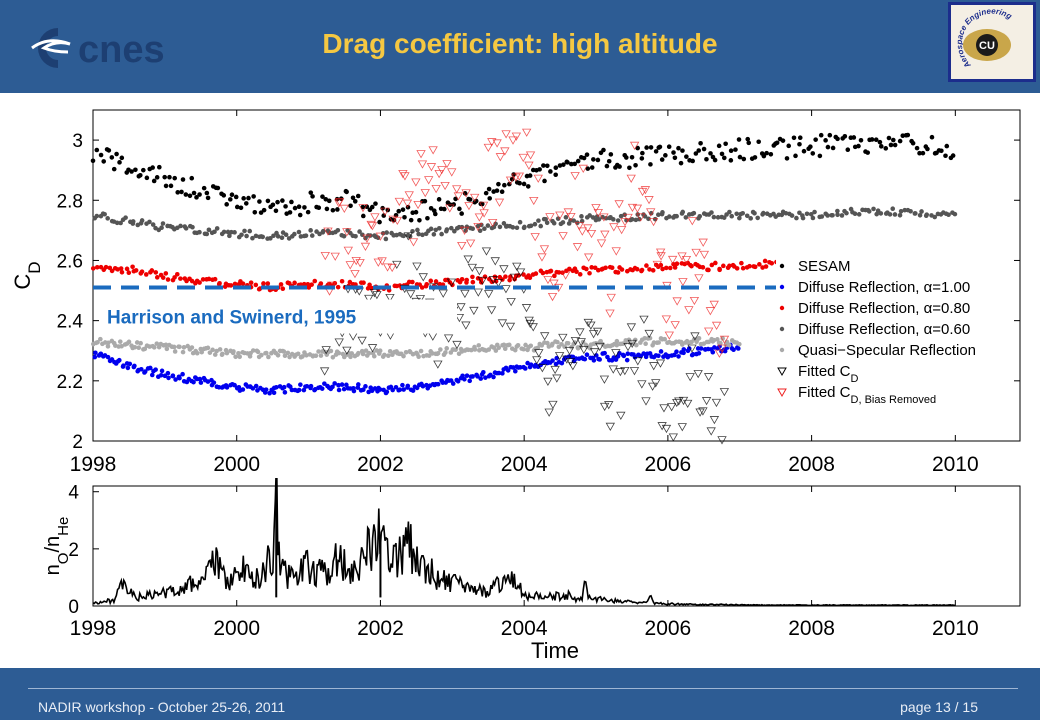  Describe the element at coordinates (93, 464) in the screenshot. I see `x-tick-label: 1998` at that location.